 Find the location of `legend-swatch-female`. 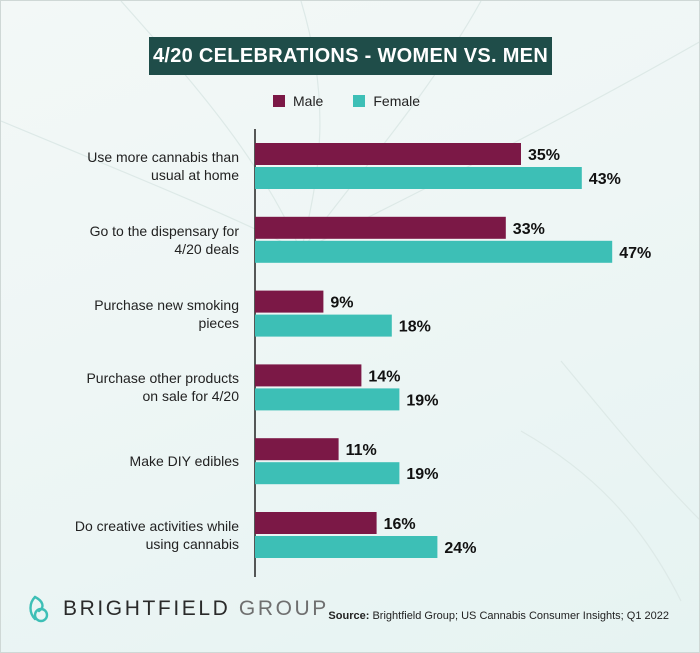

legend-swatch-female is located at coordinates (359, 101).